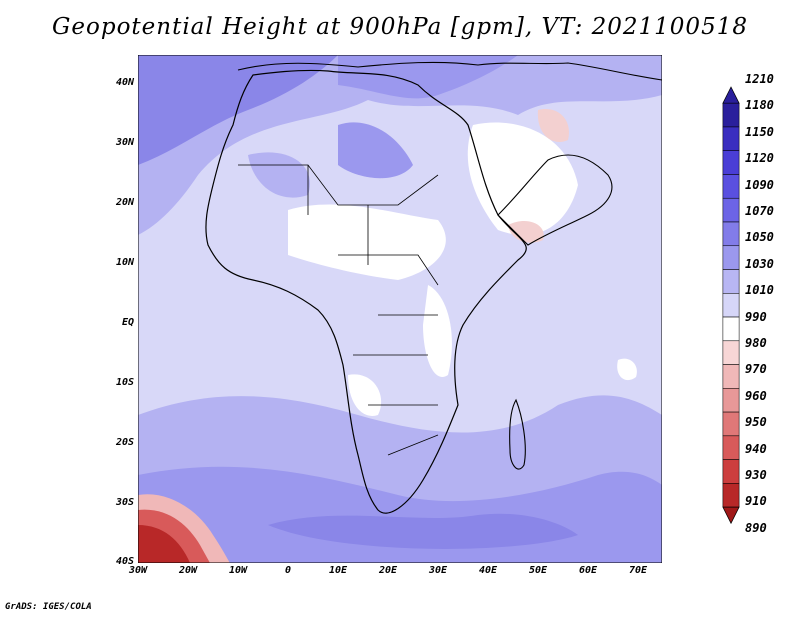 Image resolution: width=800 pixels, height=618 pixels. What do you see at coordinates (526, 231) in the screenshot?
I see `field-yemen-pink` at bounding box center [526, 231].